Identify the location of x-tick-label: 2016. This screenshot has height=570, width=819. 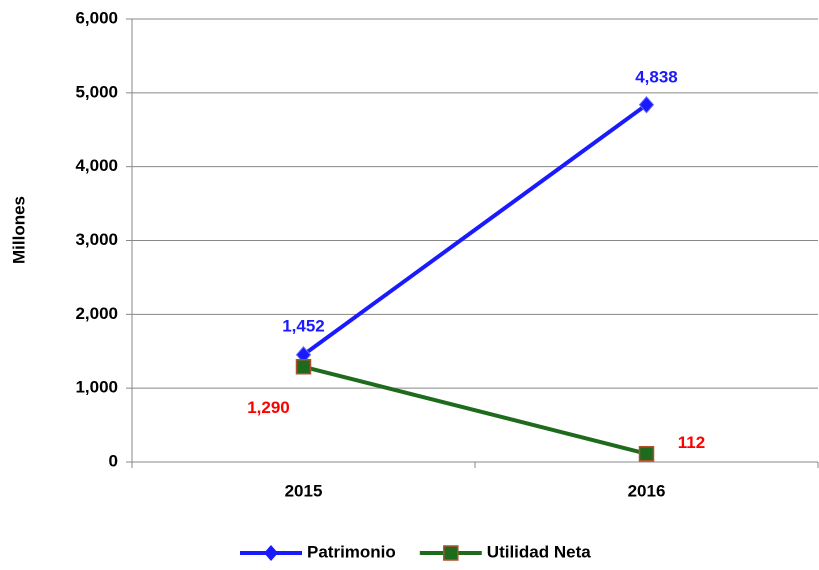
(647, 490).